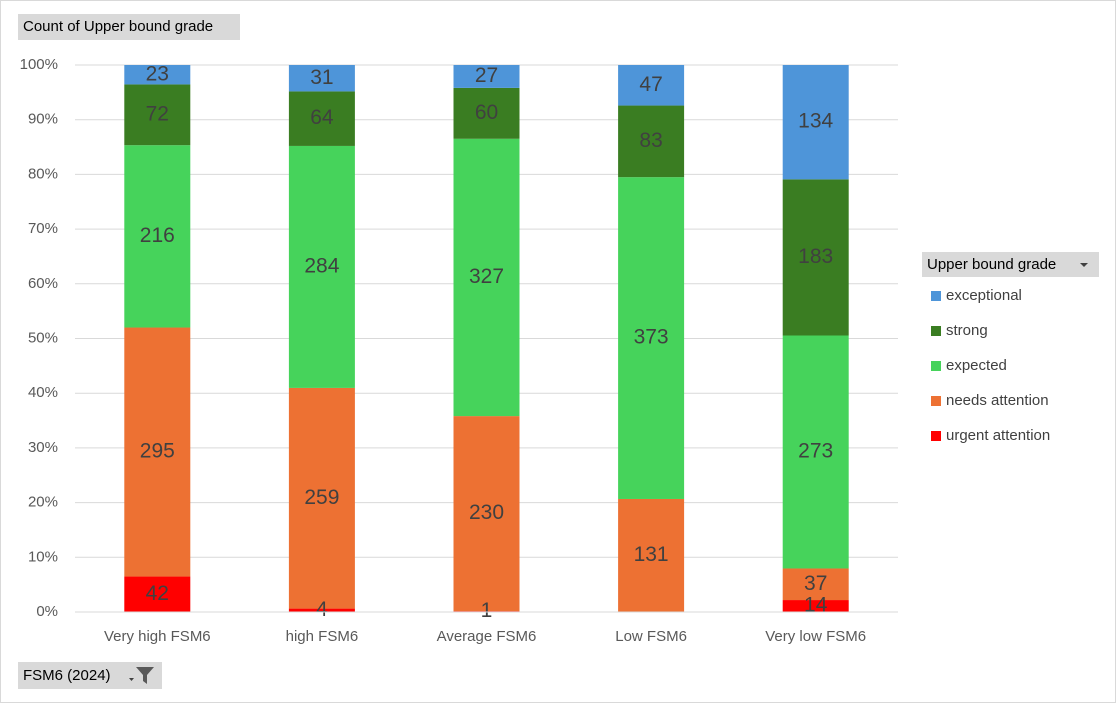  What do you see at coordinates (43, 228) in the screenshot?
I see `y-tick-label: 70%` at bounding box center [43, 228].